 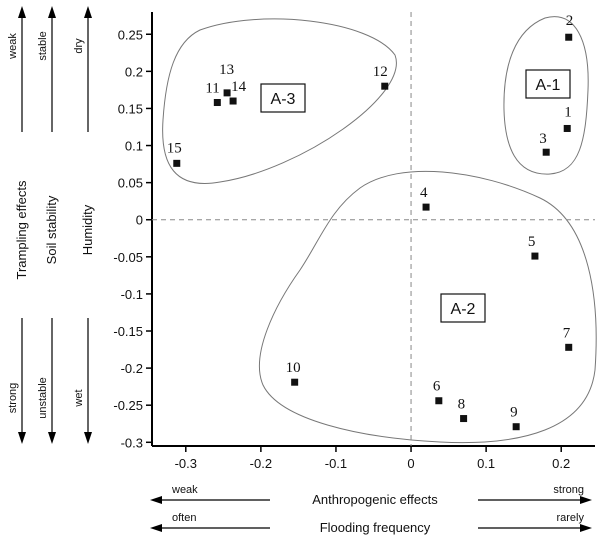 I want to click on flooding-frequency-left-label: often, so click(x=184, y=518).